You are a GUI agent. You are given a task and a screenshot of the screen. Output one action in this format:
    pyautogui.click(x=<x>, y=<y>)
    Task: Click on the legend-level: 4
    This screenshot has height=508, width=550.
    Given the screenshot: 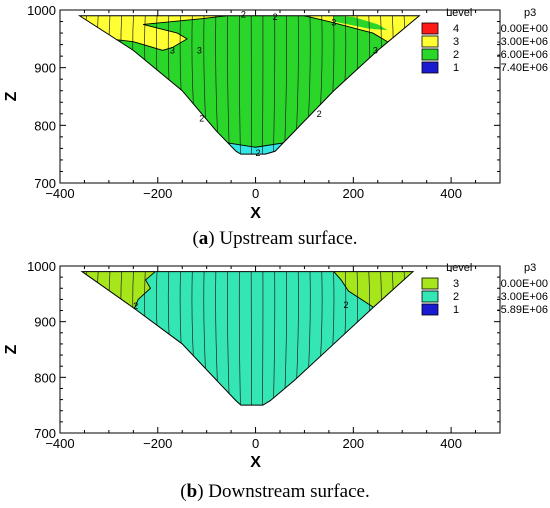 What is the action you would take?
    pyautogui.click(x=456, y=29)
    